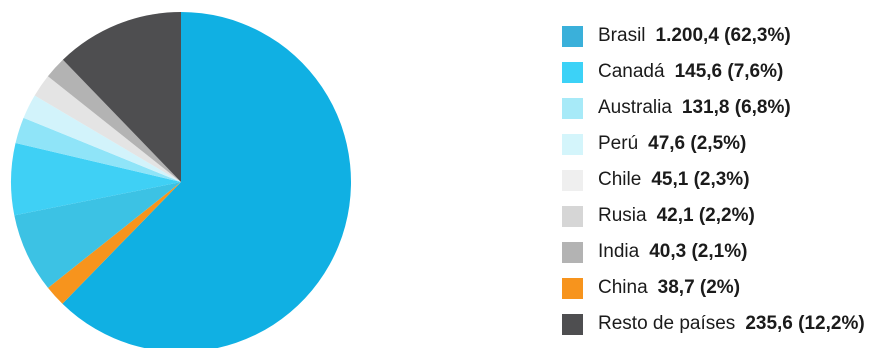  What do you see at coordinates (736, 107) in the screenshot?
I see `legend-value: 131,8 (6,8%)` at bounding box center [736, 107].